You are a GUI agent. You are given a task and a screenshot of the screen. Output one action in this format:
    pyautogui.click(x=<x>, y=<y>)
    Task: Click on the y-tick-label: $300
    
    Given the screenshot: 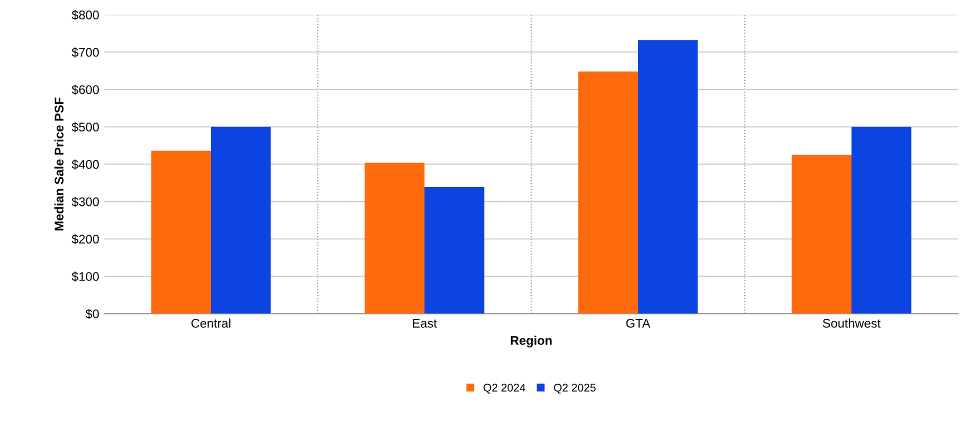 What is the action you would take?
    pyautogui.click(x=85, y=201)
    